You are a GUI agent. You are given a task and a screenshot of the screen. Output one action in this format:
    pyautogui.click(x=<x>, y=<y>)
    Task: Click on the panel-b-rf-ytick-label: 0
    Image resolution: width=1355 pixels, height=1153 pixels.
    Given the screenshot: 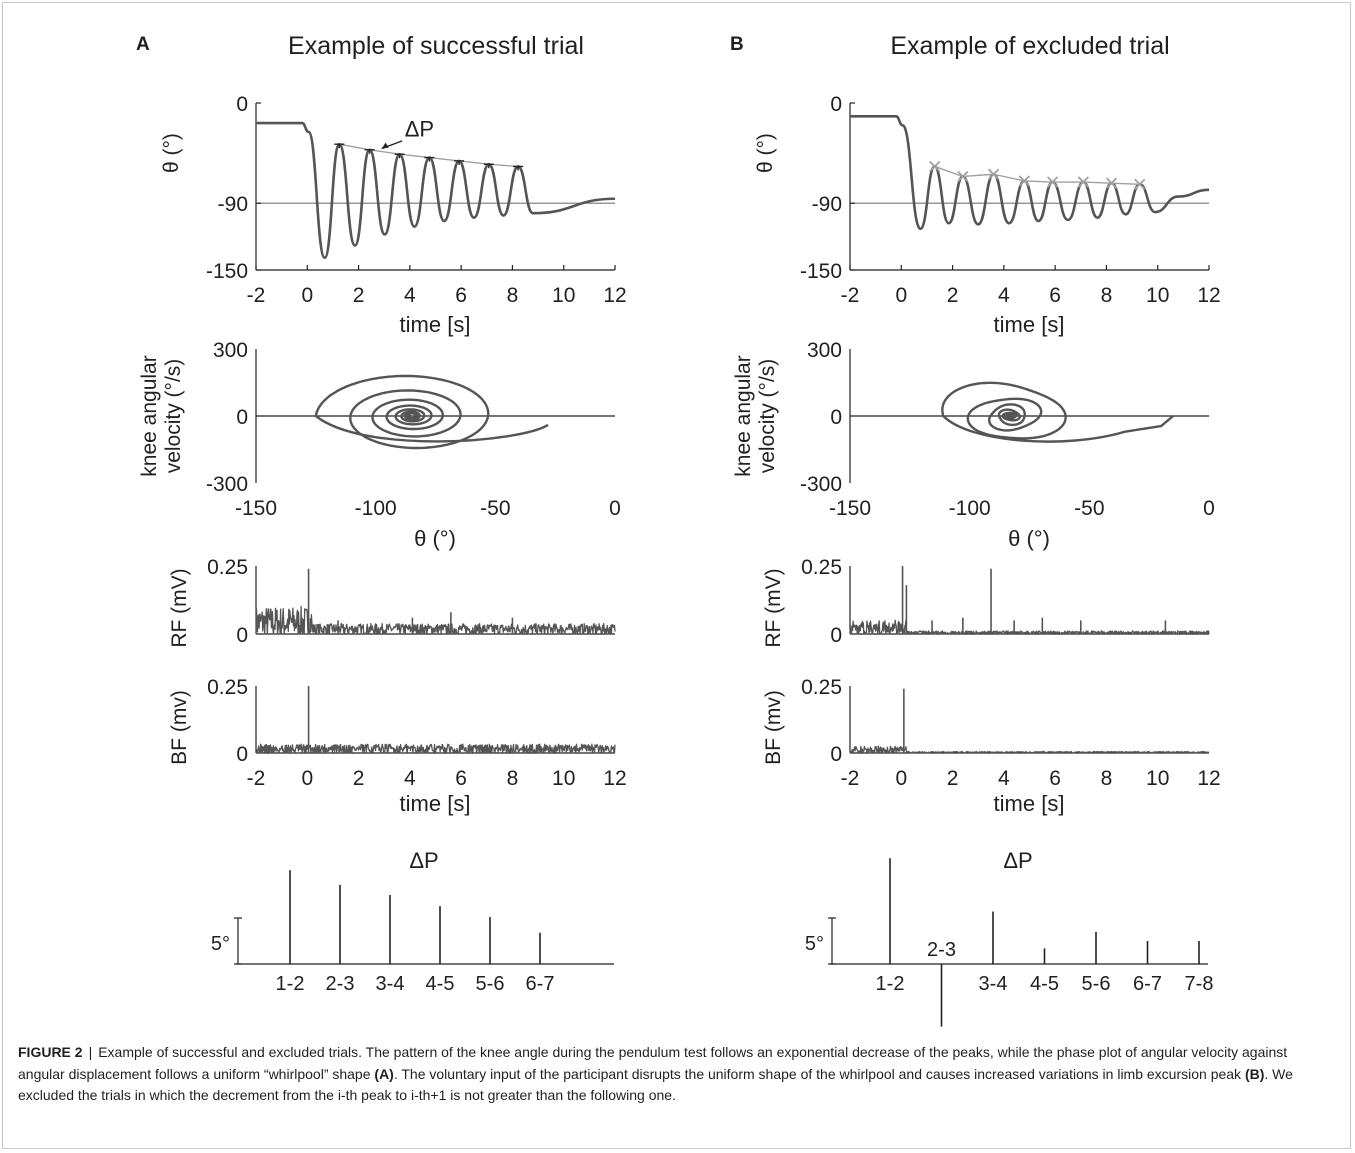 What is the action you would take?
    pyautogui.click(x=836, y=635)
    